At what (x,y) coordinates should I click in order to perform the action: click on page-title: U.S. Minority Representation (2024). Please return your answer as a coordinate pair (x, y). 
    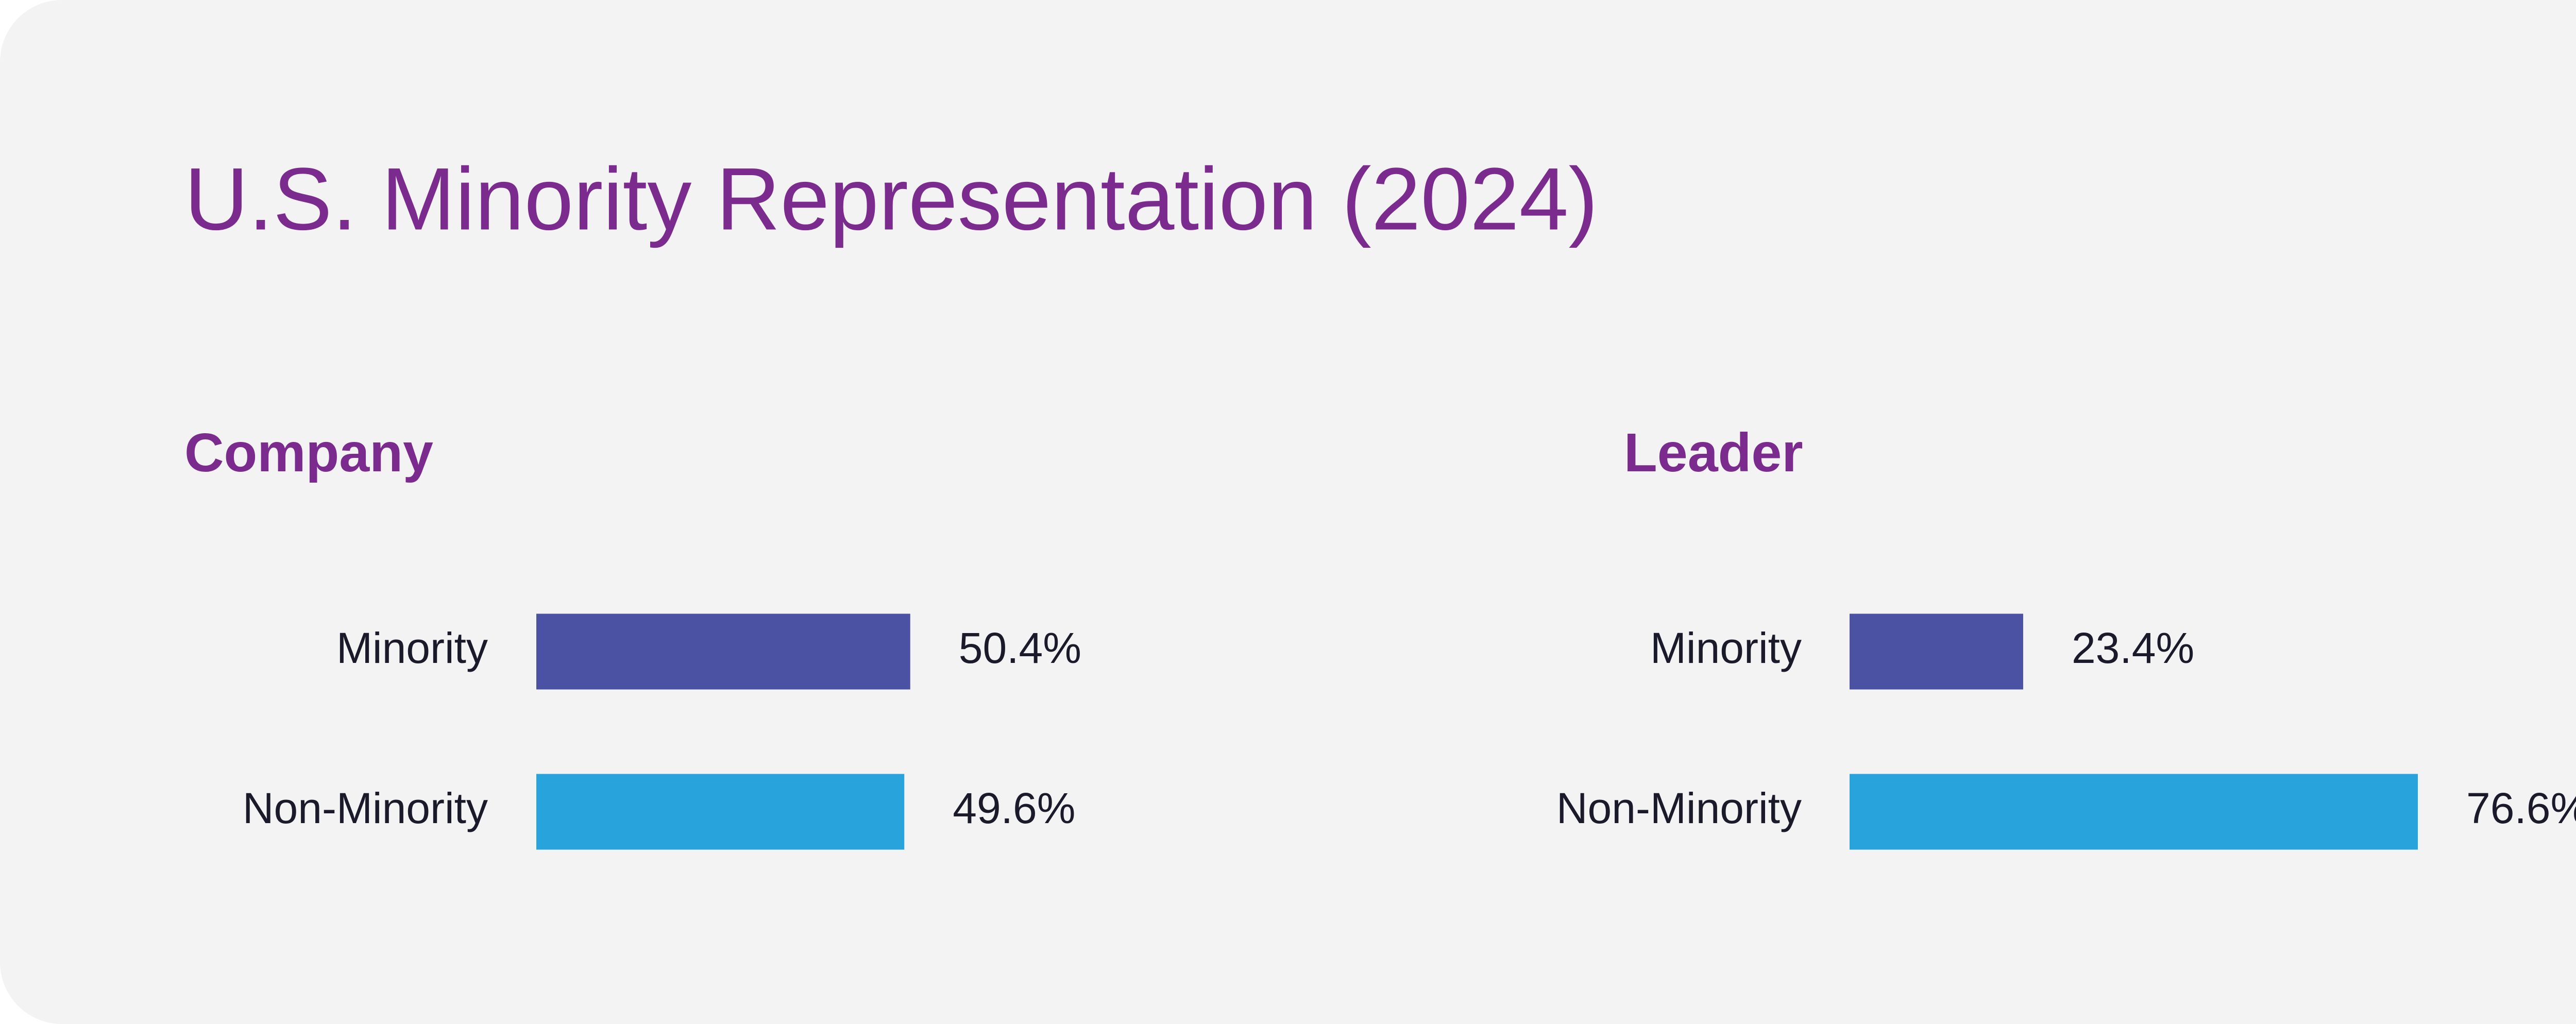
    Looking at the image, I should click on (891, 199).